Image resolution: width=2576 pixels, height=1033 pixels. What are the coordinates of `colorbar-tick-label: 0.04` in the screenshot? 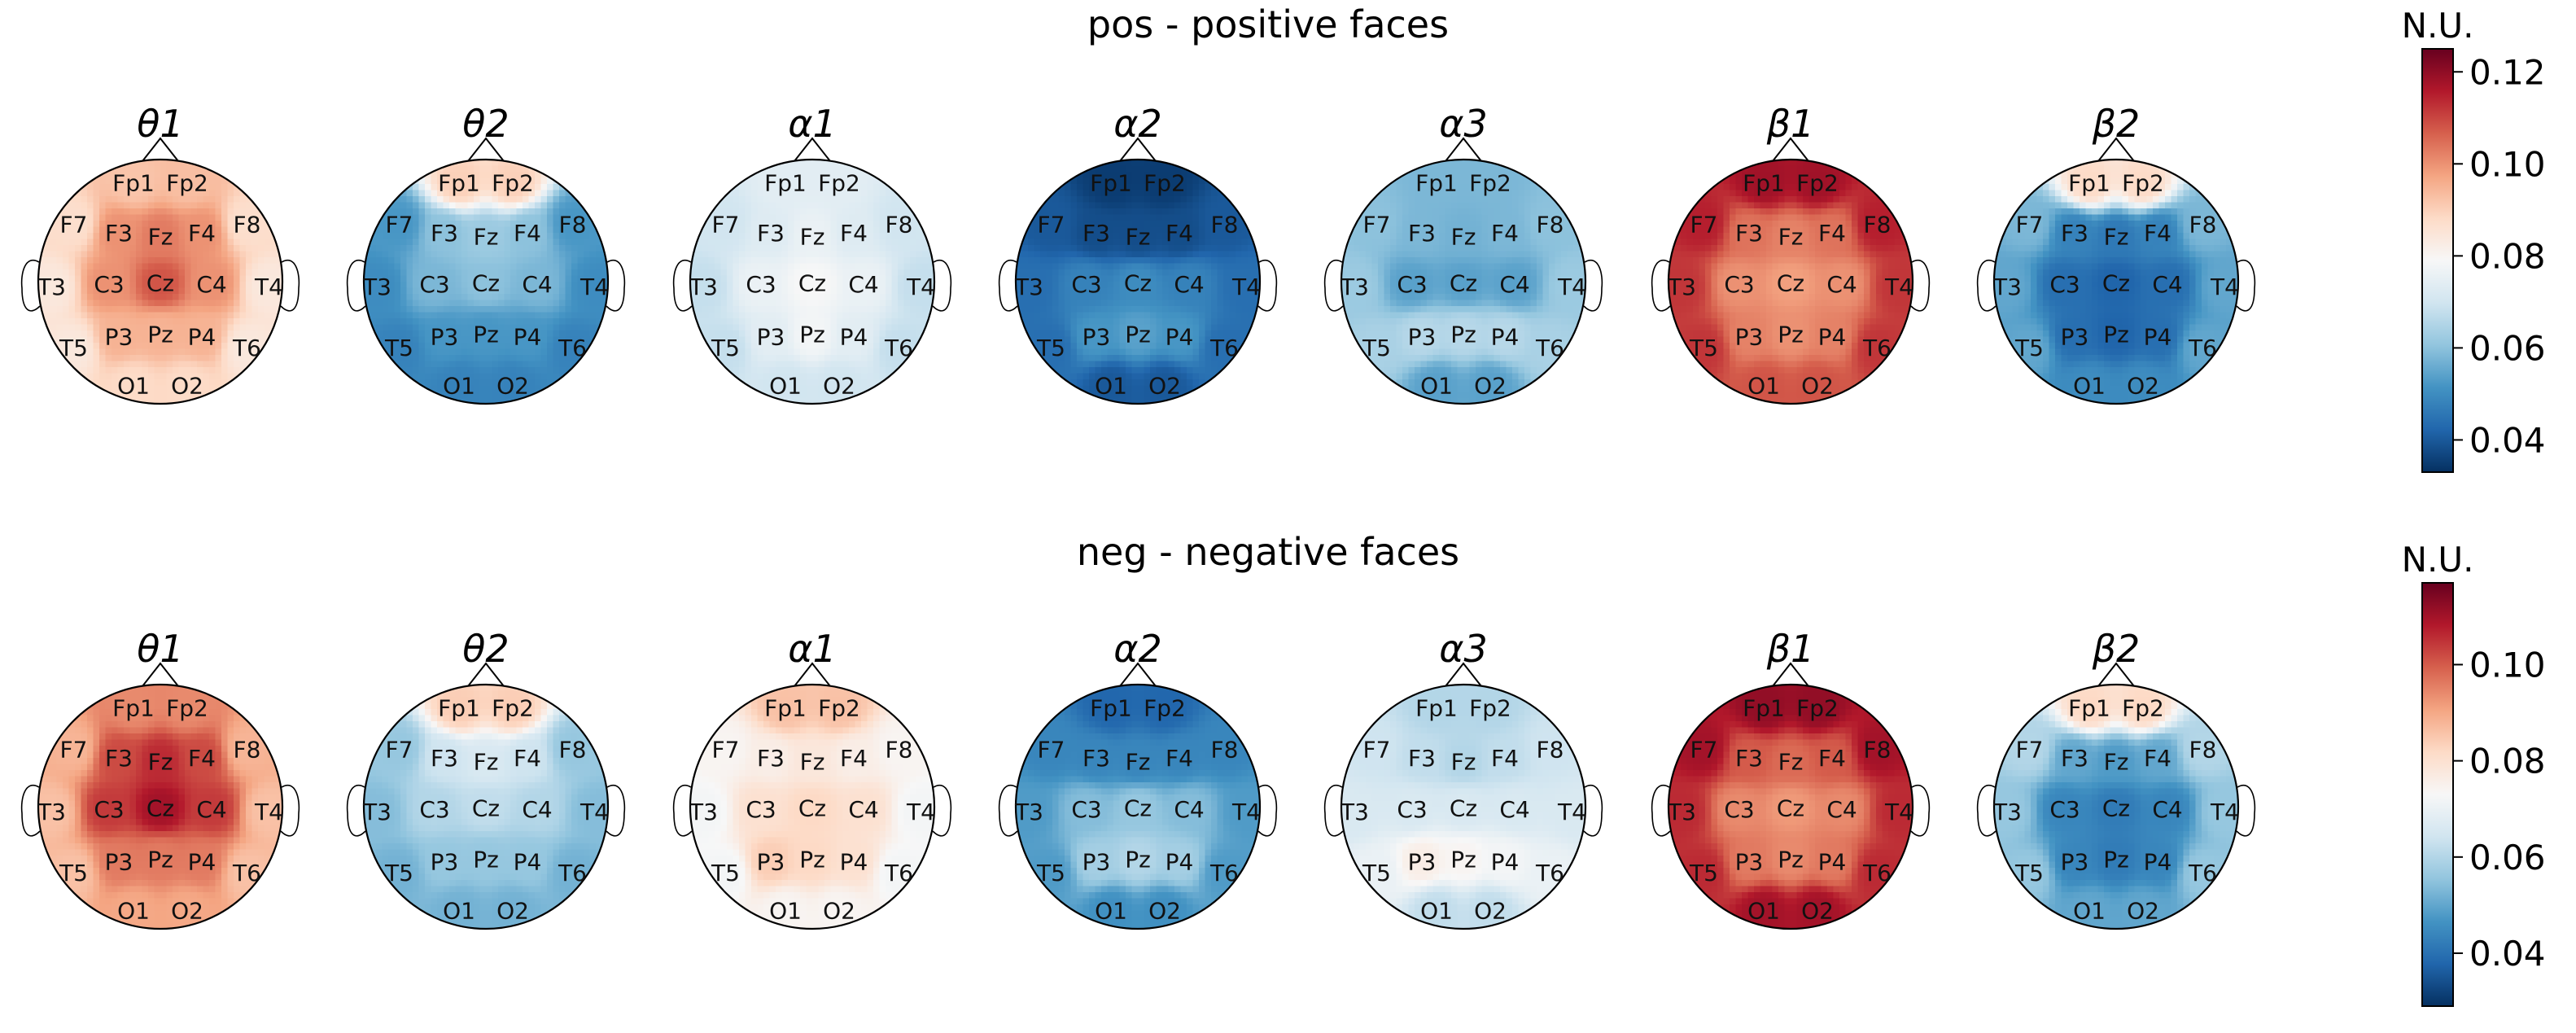 It's located at (2507, 954).